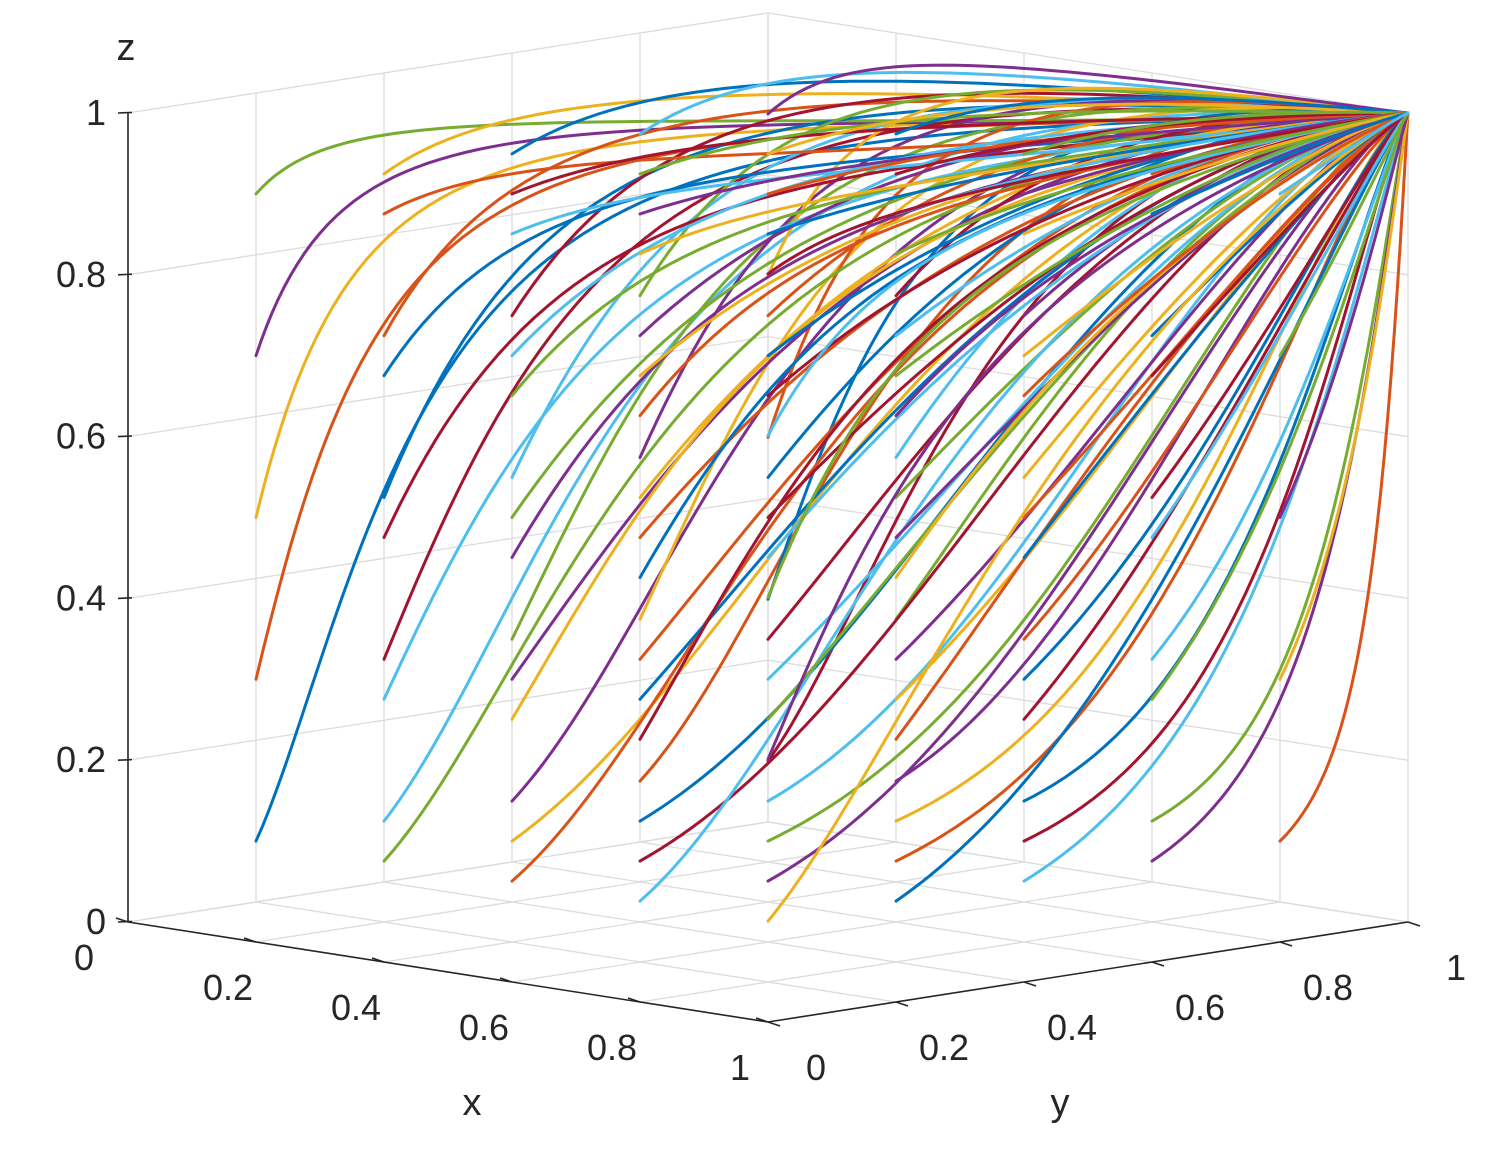  What do you see at coordinates (84, 957) in the screenshot?
I see `x-tick-label: 0` at bounding box center [84, 957].